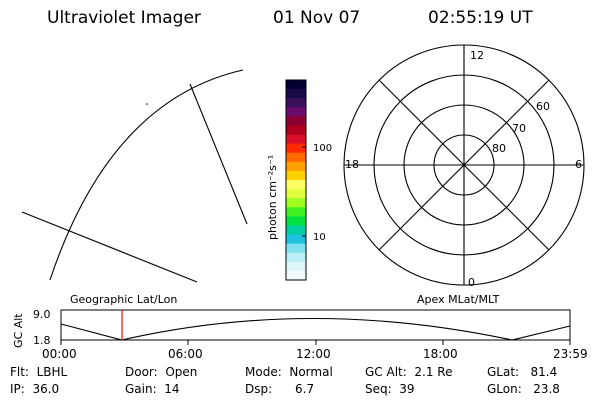 The image size is (600, 400). I want to click on date-label: 01 Nov 07, so click(316, 18).